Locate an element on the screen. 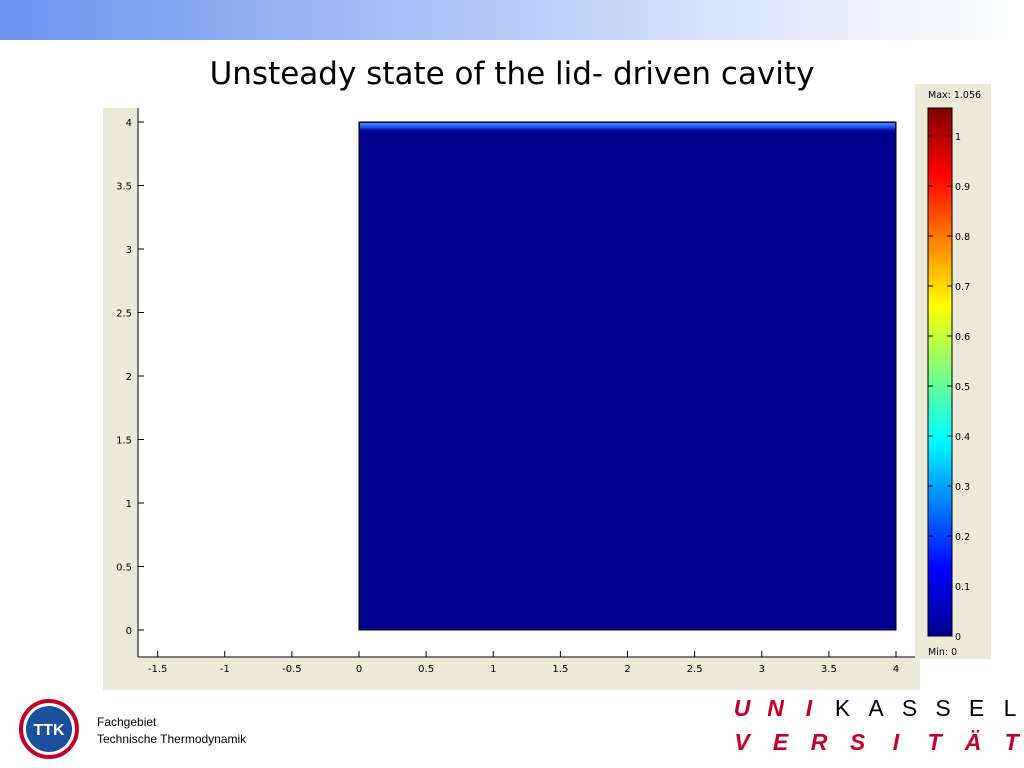 This screenshot has width=1024, height=768. ttk-logo: TTK is located at coordinates (49, 729).